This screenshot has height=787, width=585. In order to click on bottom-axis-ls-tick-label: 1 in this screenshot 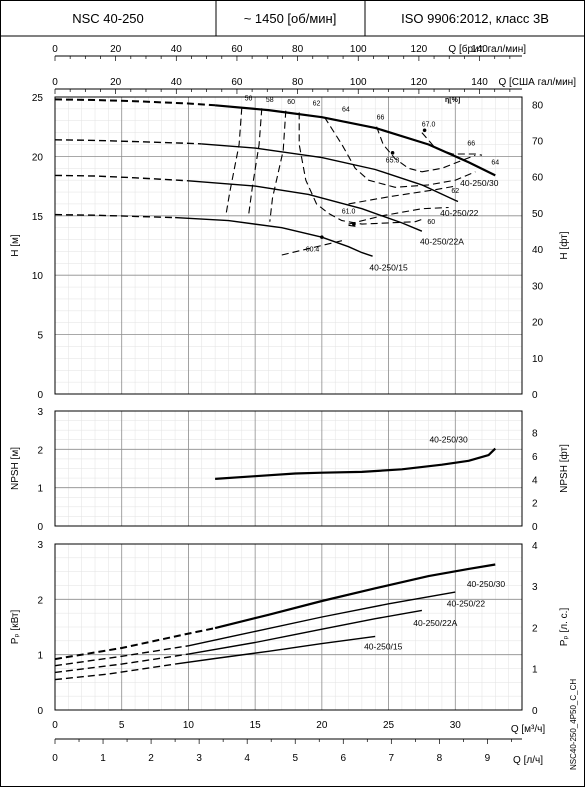, I will do `click(103, 758)`.